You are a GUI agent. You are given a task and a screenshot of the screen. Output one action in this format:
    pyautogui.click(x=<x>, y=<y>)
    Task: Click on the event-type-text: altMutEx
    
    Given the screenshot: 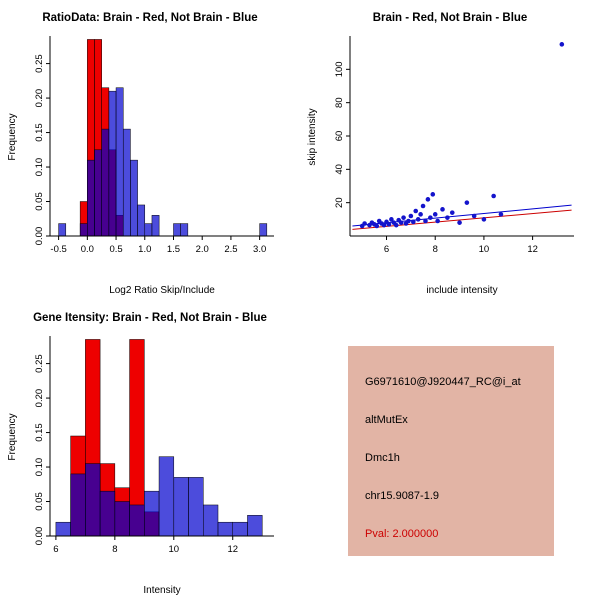 What is the action you would take?
    pyautogui.click(x=386, y=420)
    